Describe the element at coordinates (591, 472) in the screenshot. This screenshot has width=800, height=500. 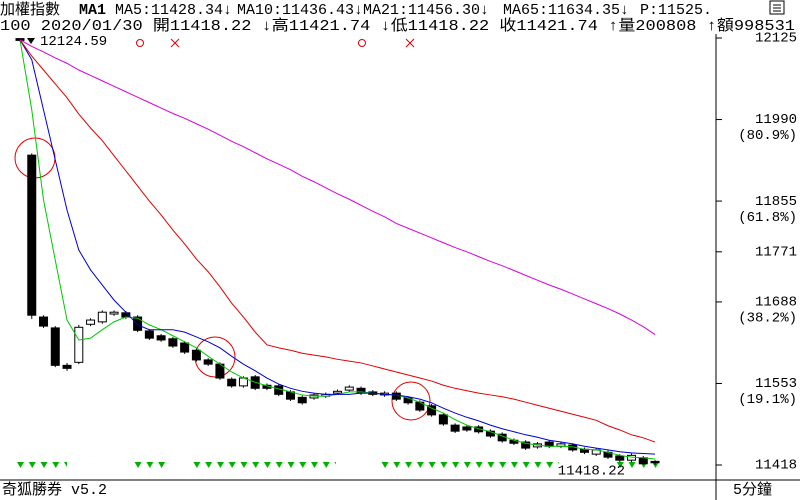
I see `low-label: 11418.22` at that location.